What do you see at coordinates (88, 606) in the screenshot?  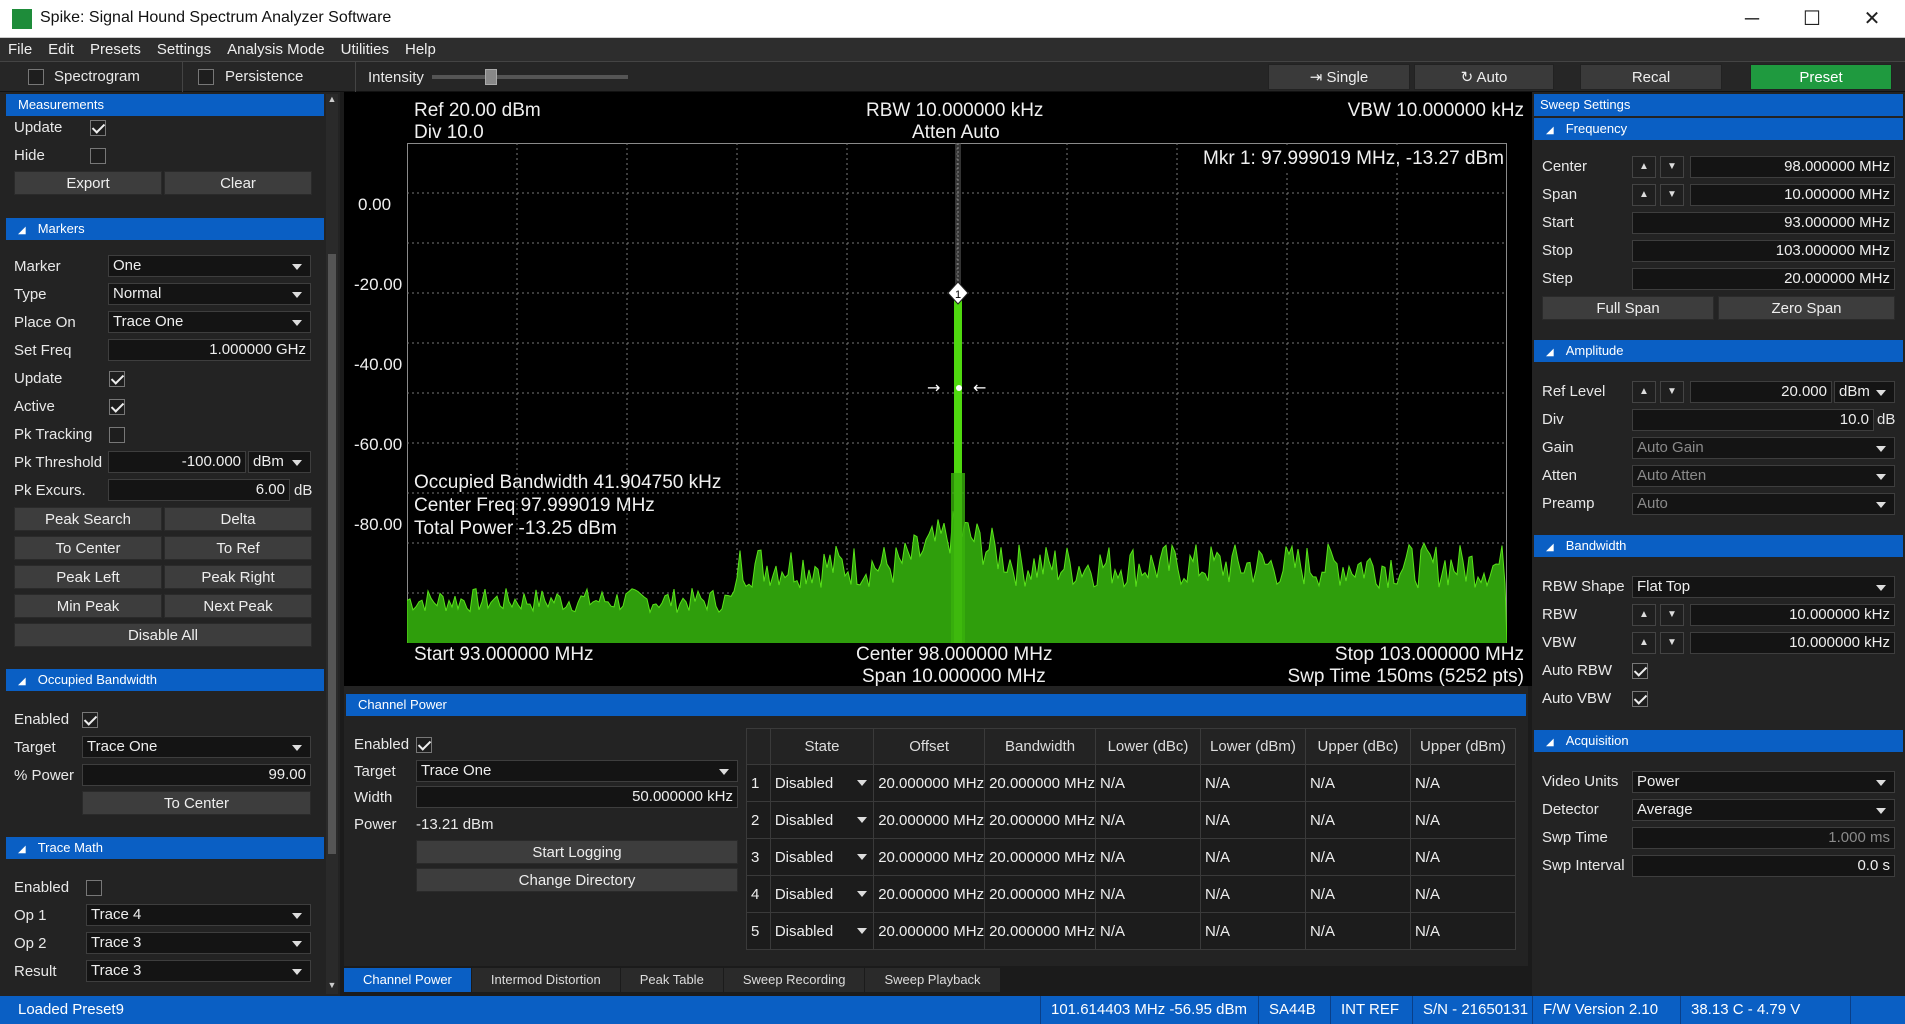 I see `min-peak-button: Min Peak` at bounding box center [88, 606].